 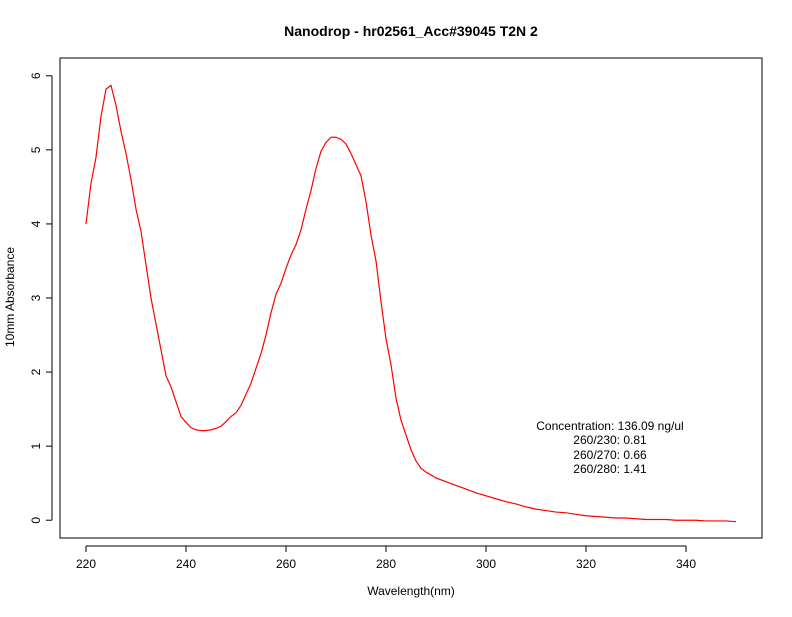 What do you see at coordinates (609, 426) in the screenshot?
I see `annotation-concentration: Concentration: 136.09 ng/ul` at bounding box center [609, 426].